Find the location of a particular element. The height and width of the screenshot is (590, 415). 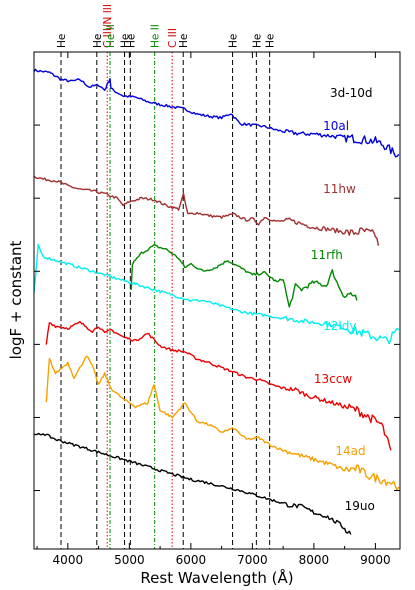

x-tick-label-8000: 8000 is located at coordinates (314, 560).